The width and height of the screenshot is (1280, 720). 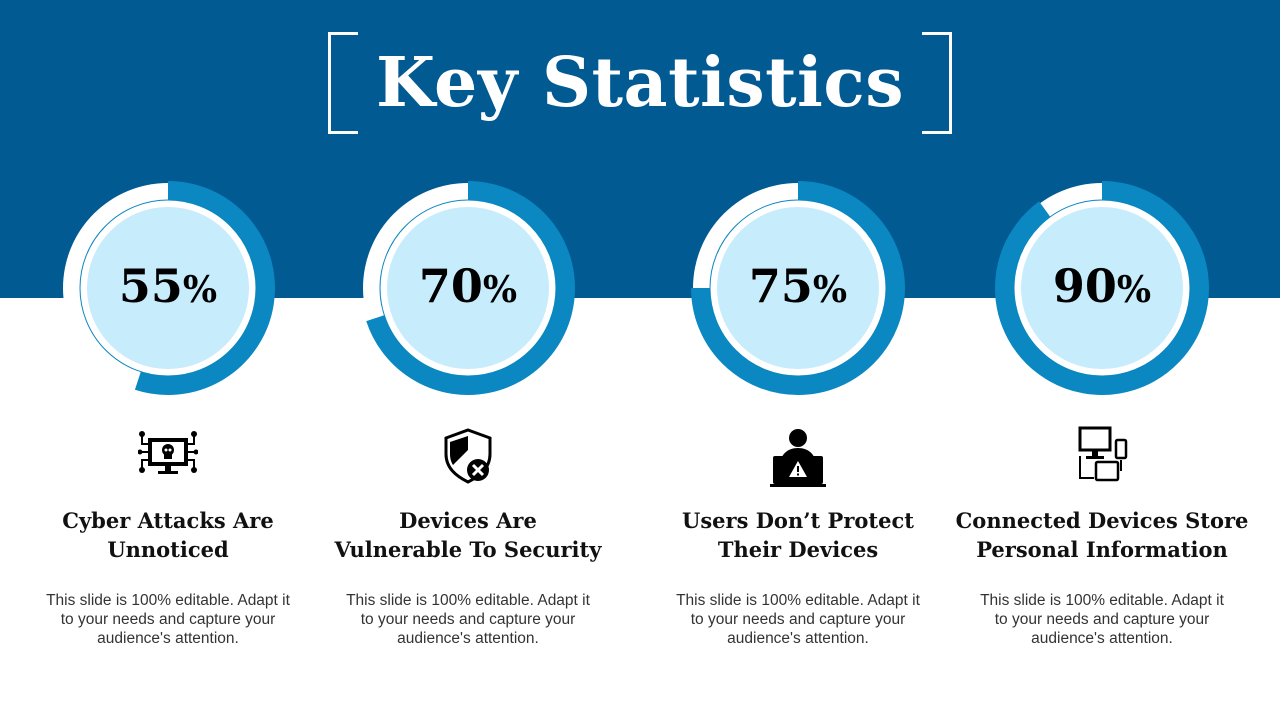 I want to click on stat-value: 55%, so click(x=168, y=286).